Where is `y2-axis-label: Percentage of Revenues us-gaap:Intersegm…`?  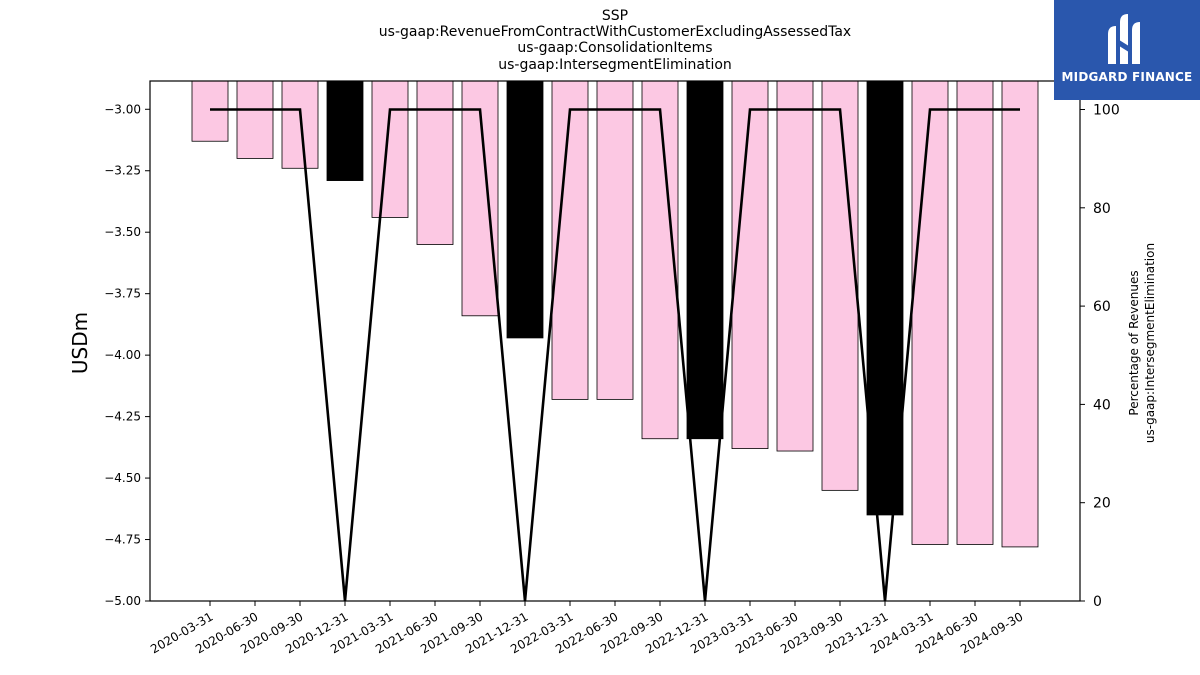 y2-axis-label: Percentage of Revenues us-gaap:Intersegm… is located at coordinates (1142, 343).